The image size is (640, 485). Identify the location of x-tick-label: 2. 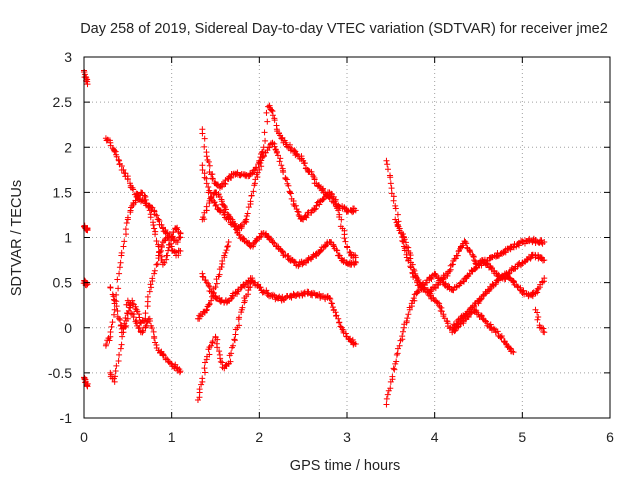
(259, 437).